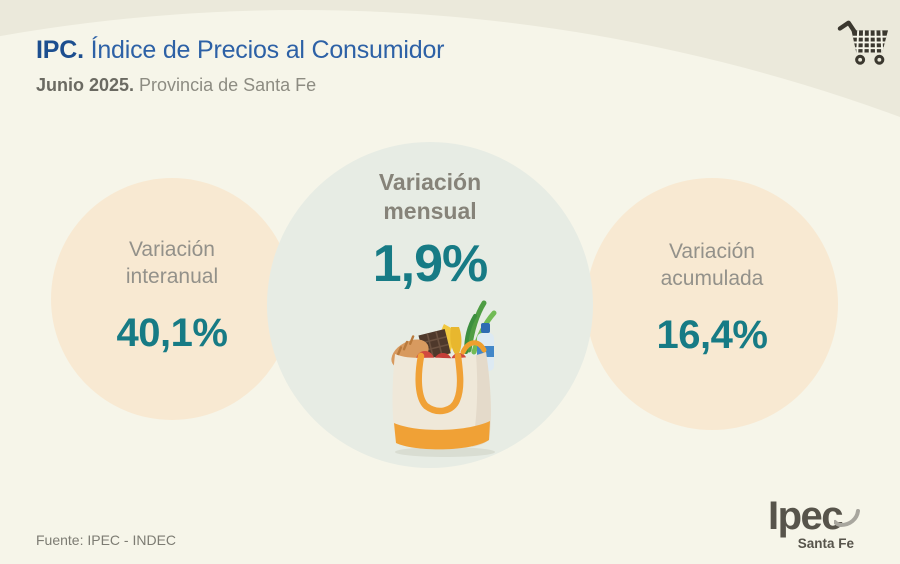  What do you see at coordinates (712, 279) in the screenshot?
I see `stat-label-line2: acumulada` at bounding box center [712, 279].